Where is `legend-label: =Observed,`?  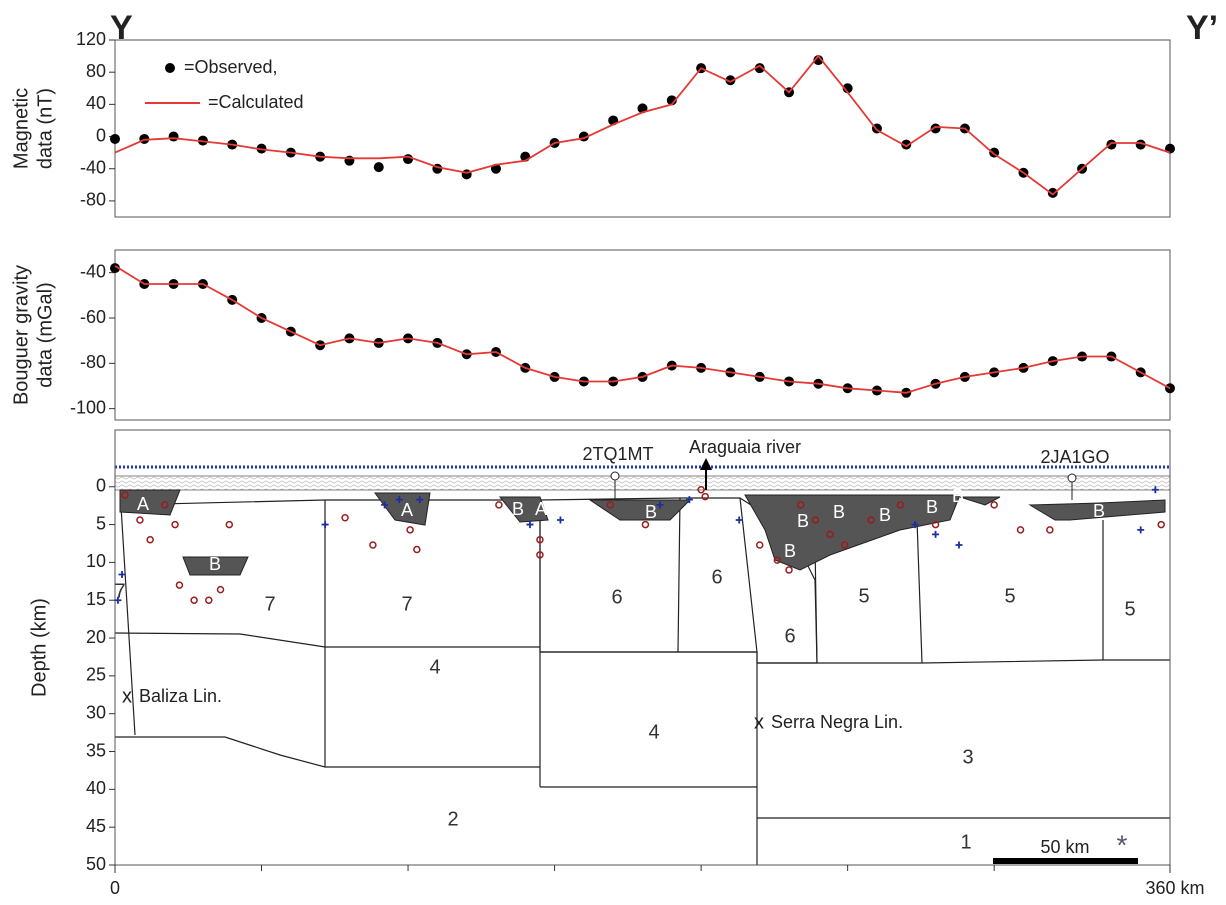
legend-label: =Observed, is located at coordinates (231, 67).